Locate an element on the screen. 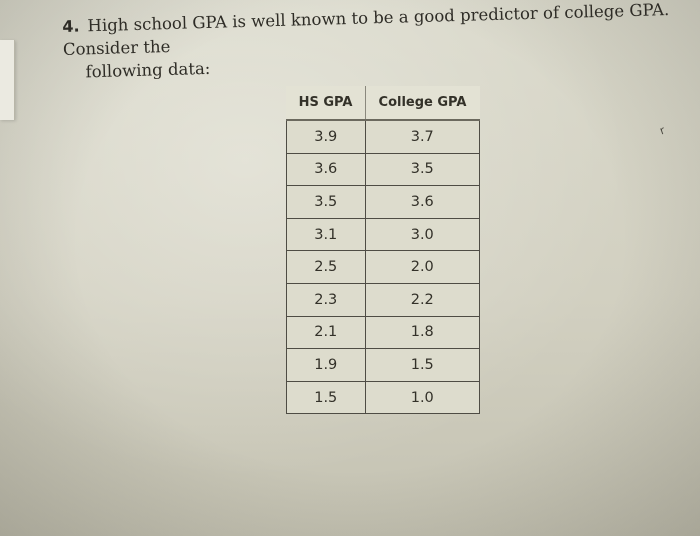 Image resolution: width=700 pixels, height=536 pixels. college-gpa-cell: 3.6 is located at coordinates (422, 202).